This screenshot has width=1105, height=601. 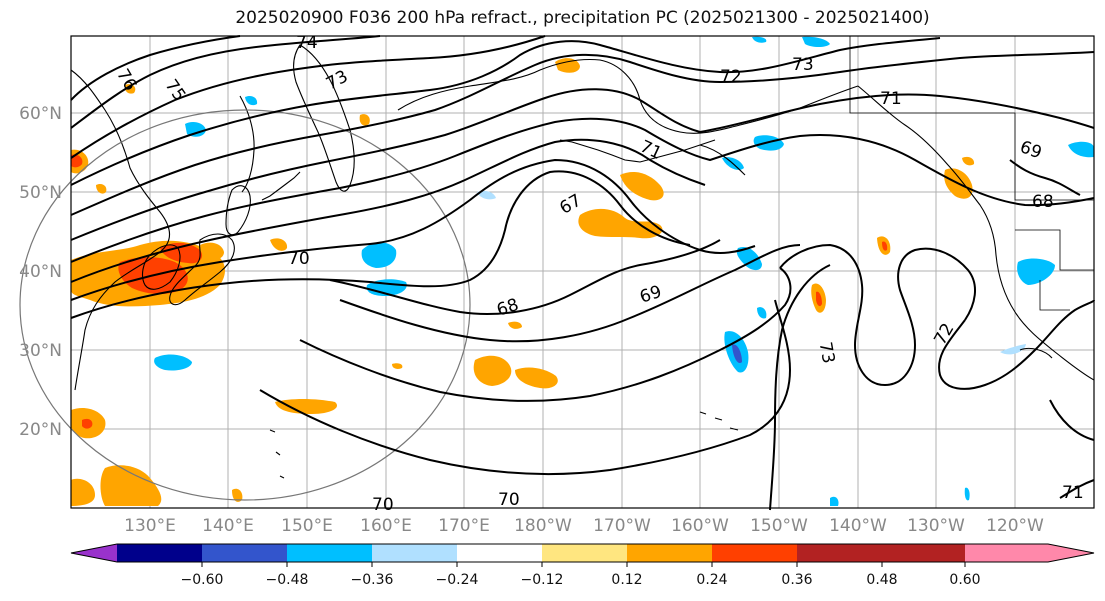 I want to click on latitude-labels: 60°N 50°N 40°N 30°N 20°N, so click(x=40, y=272).